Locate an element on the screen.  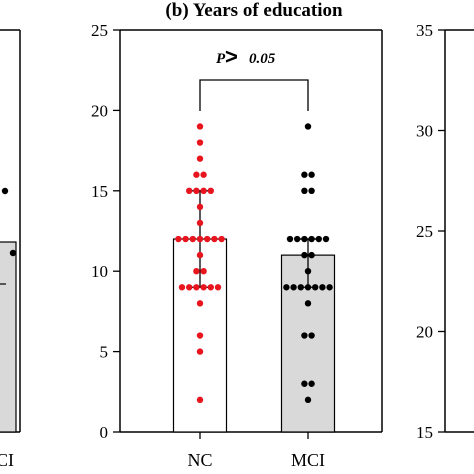
left-panel-mci-bar is located at coordinates (8, 337).